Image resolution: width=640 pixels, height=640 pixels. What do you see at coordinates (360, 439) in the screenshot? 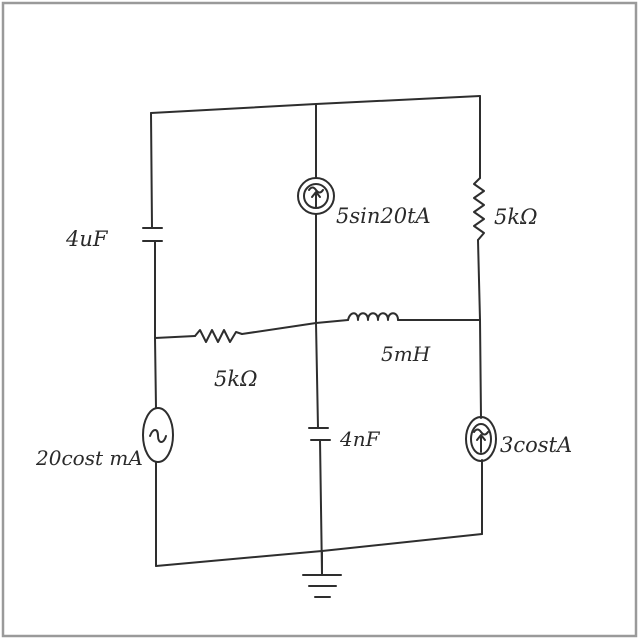
I see `label-cap-middle: 4nF` at bounding box center [360, 439].